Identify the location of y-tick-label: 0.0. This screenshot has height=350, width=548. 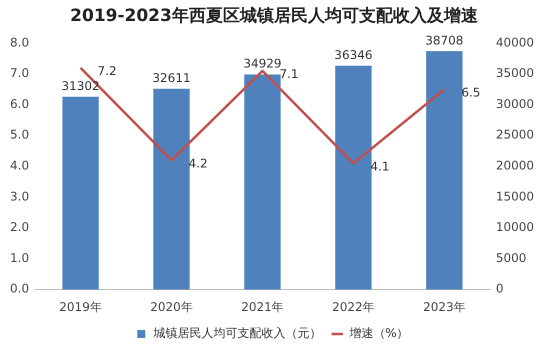
(20, 289).